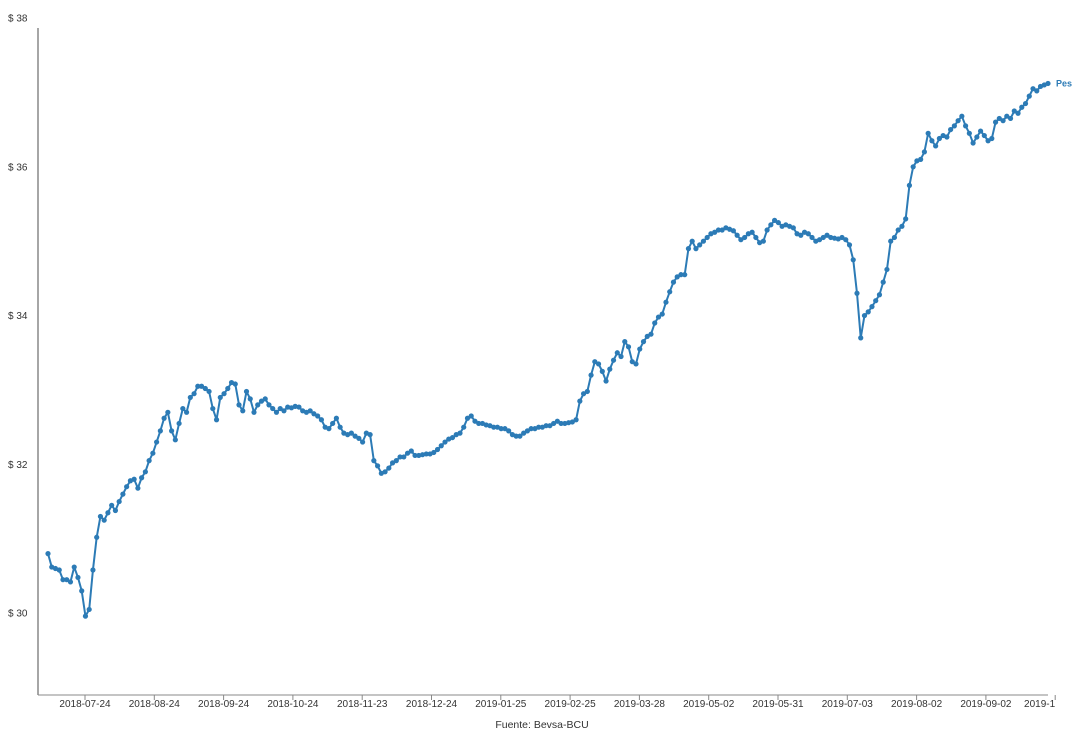 The image size is (1078, 736). What do you see at coordinates (18, 167) in the screenshot?
I see `y-tick-label: $ 36` at bounding box center [18, 167].